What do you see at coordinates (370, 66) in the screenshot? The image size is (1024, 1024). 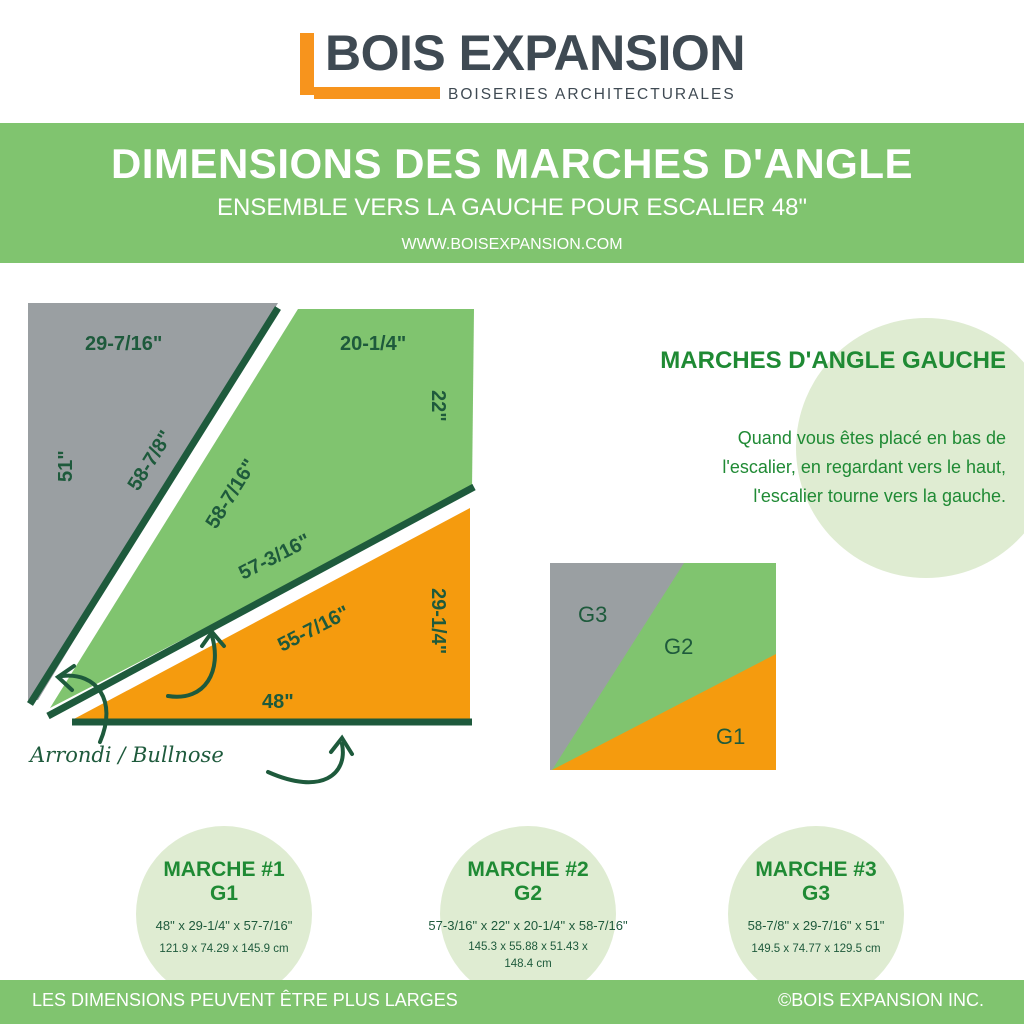 I see `logo-mark` at bounding box center [370, 66].